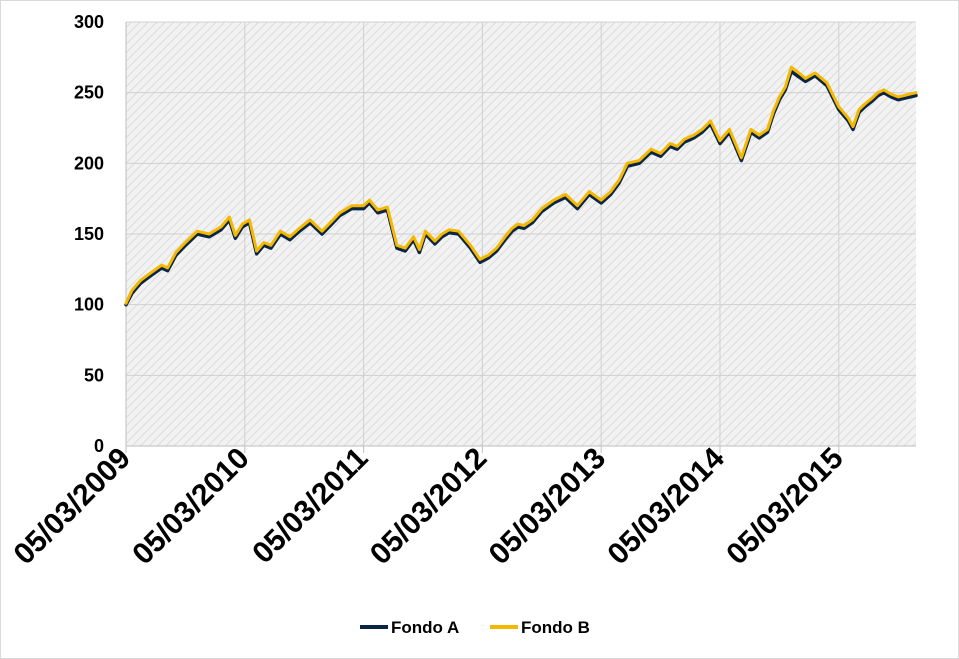 The width and height of the screenshot is (959, 659). I want to click on legend-label: Fondo A, so click(425, 627).